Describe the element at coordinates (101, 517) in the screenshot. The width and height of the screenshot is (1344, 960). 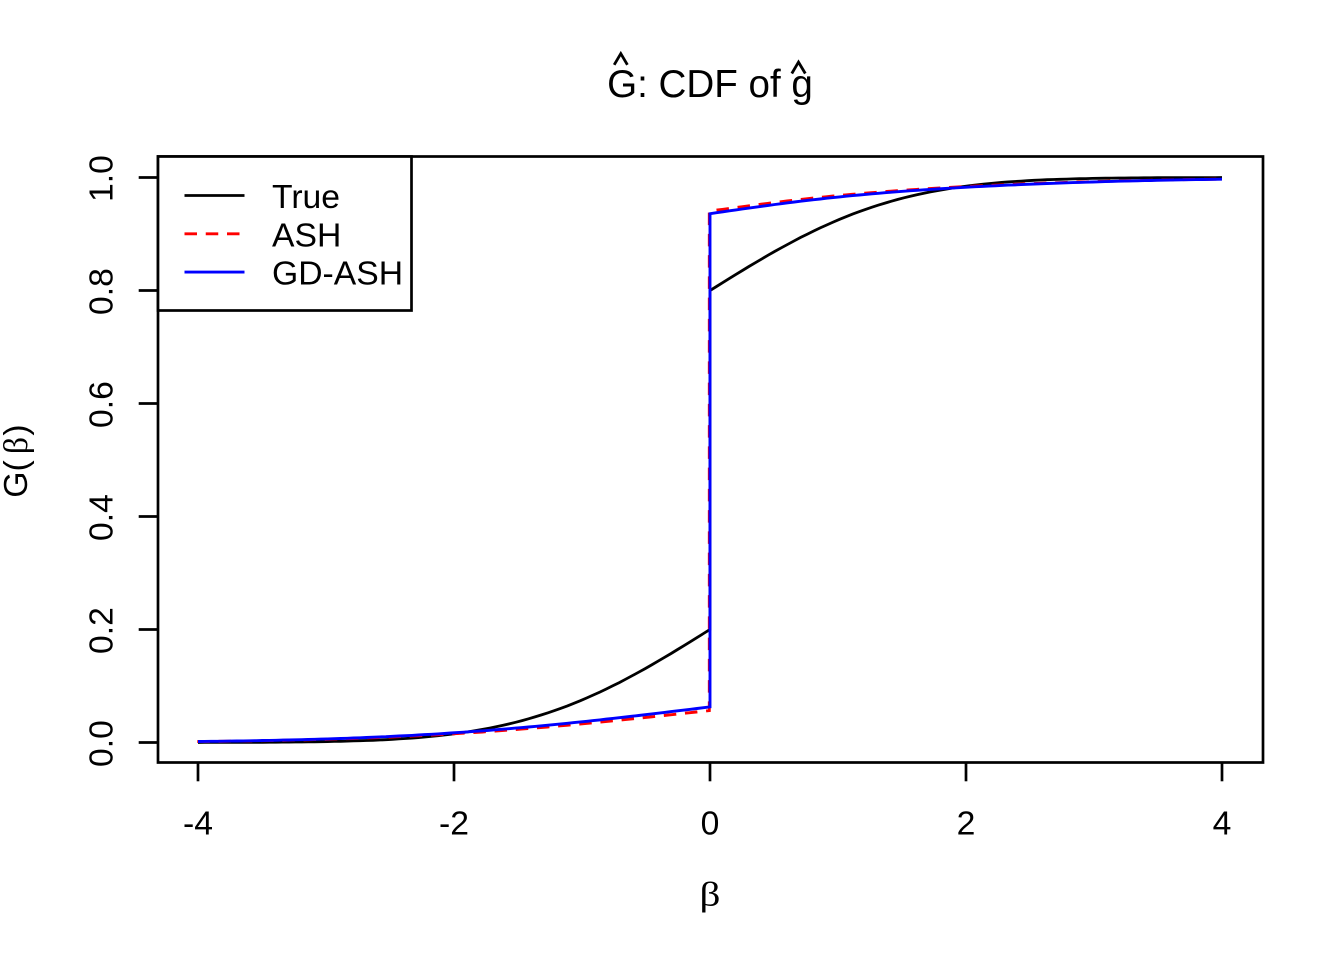
I see `svg-text: 0.4` at that location.